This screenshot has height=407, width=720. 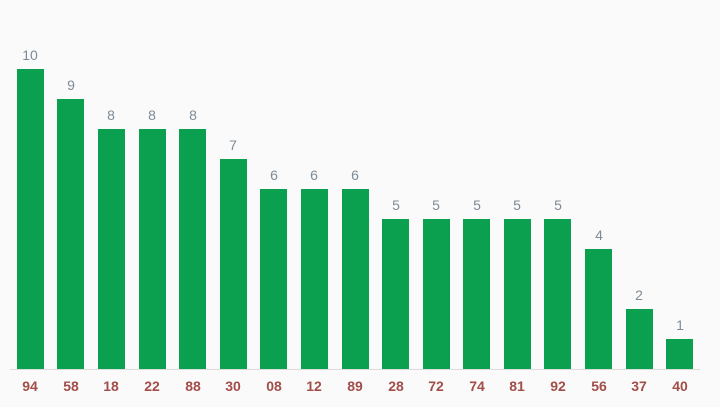 What do you see at coordinates (274, 386) in the screenshot?
I see `x-axis-label: 08` at bounding box center [274, 386].